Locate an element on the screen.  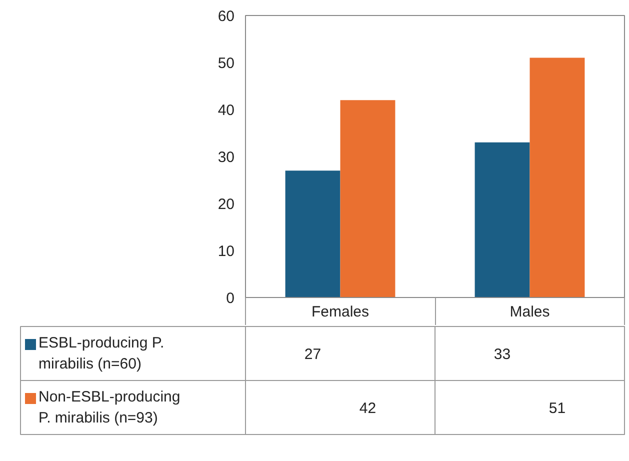
y-tick-label: 10 is located at coordinates (226, 251).